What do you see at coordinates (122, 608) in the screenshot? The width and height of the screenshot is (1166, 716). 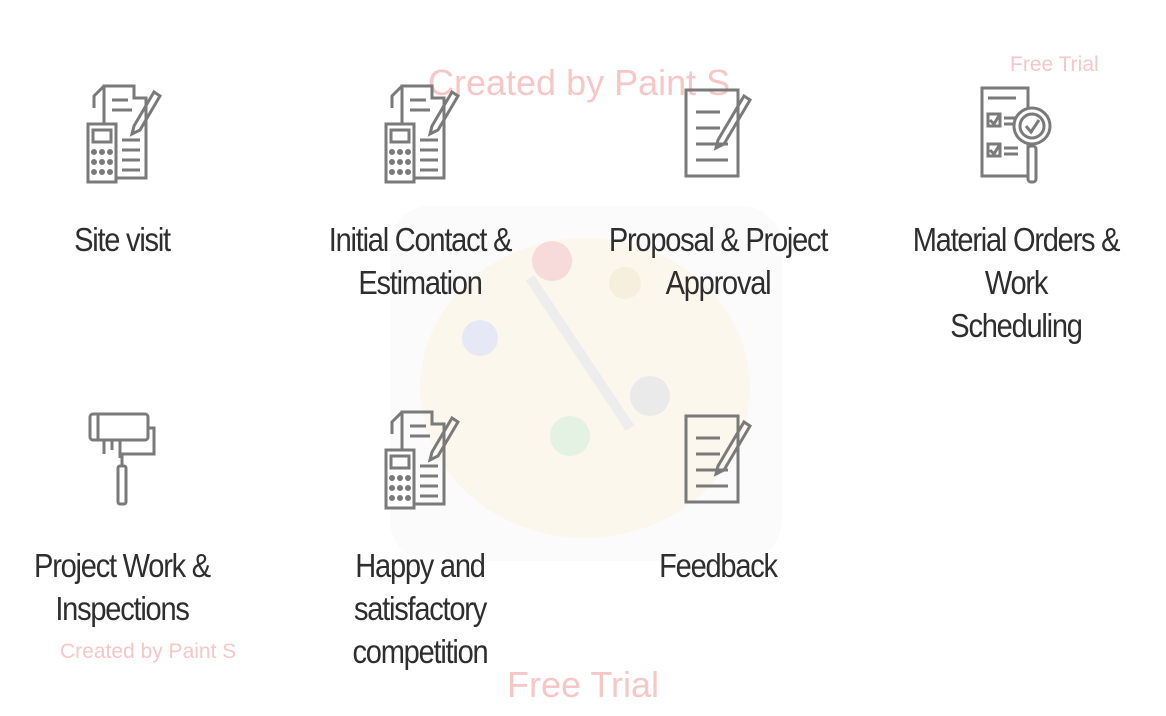 I see `step-label-line2: Inspections` at bounding box center [122, 608].